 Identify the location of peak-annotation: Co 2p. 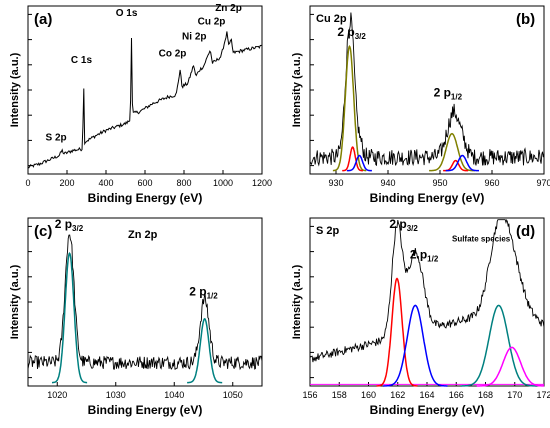
(173, 53).